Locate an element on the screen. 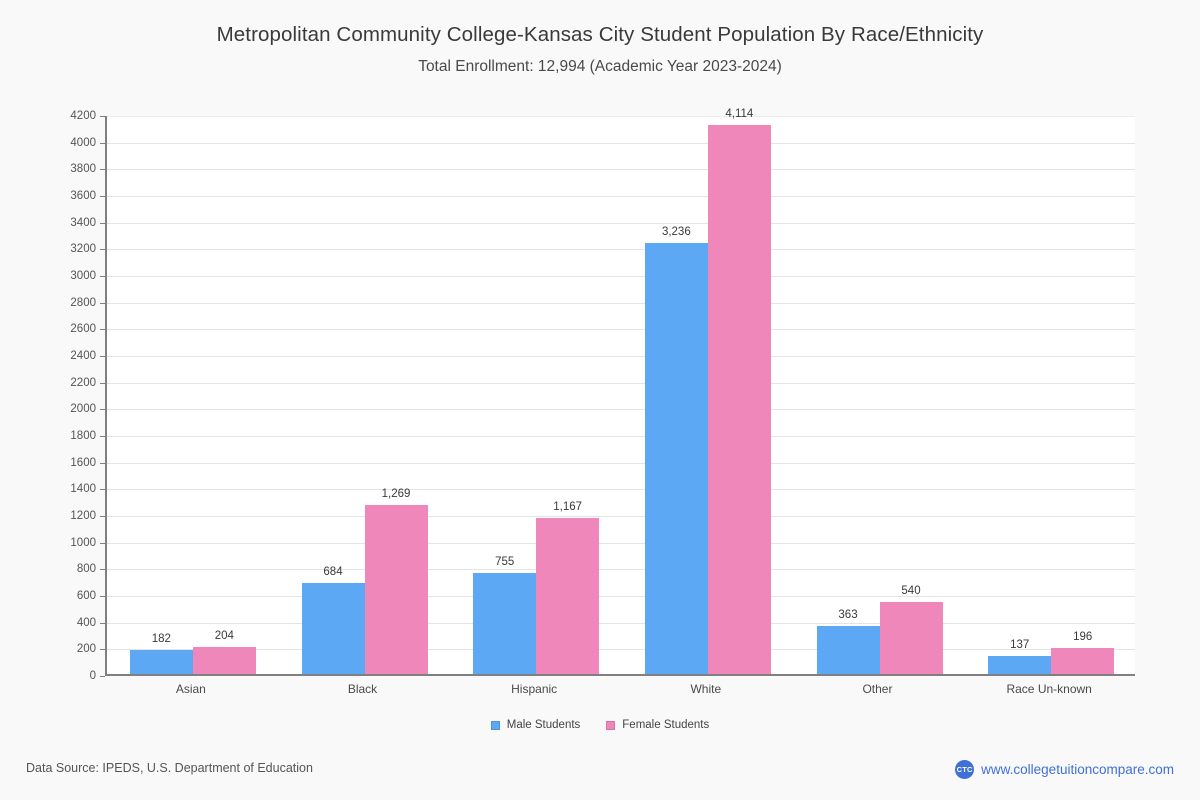 Image resolution: width=1200 pixels, height=800 pixels. legend-item-male: Male Students is located at coordinates (535, 725).